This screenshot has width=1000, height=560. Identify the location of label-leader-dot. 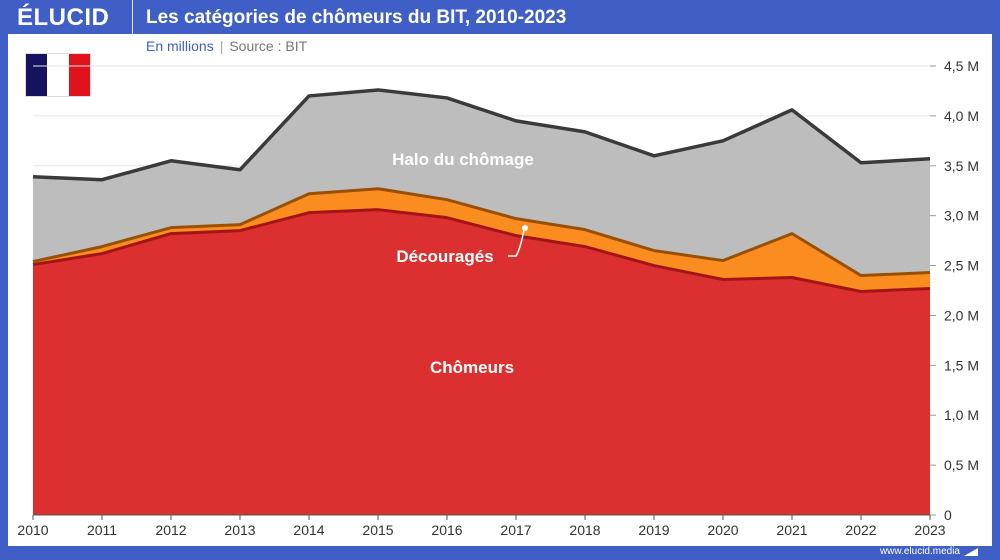
(525, 228).